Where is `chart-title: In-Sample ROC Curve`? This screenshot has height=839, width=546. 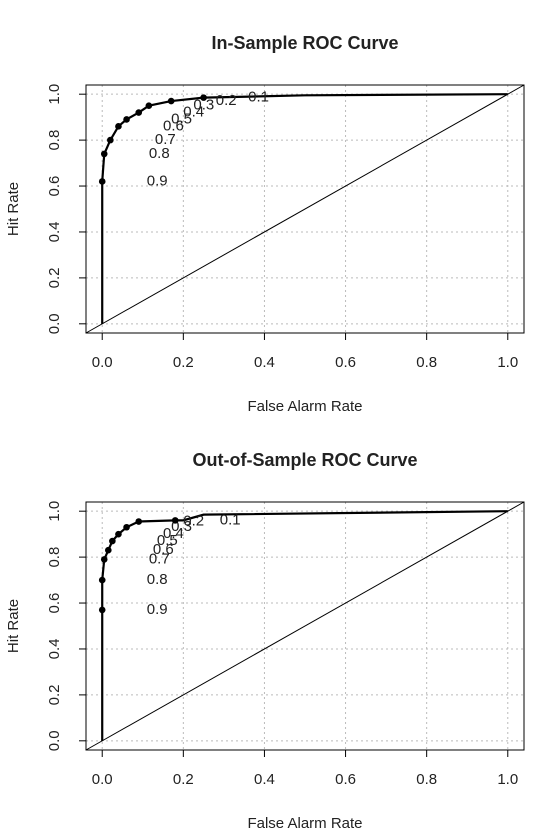 chart-title: In-Sample ROC Curve is located at coordinates (304, 43).